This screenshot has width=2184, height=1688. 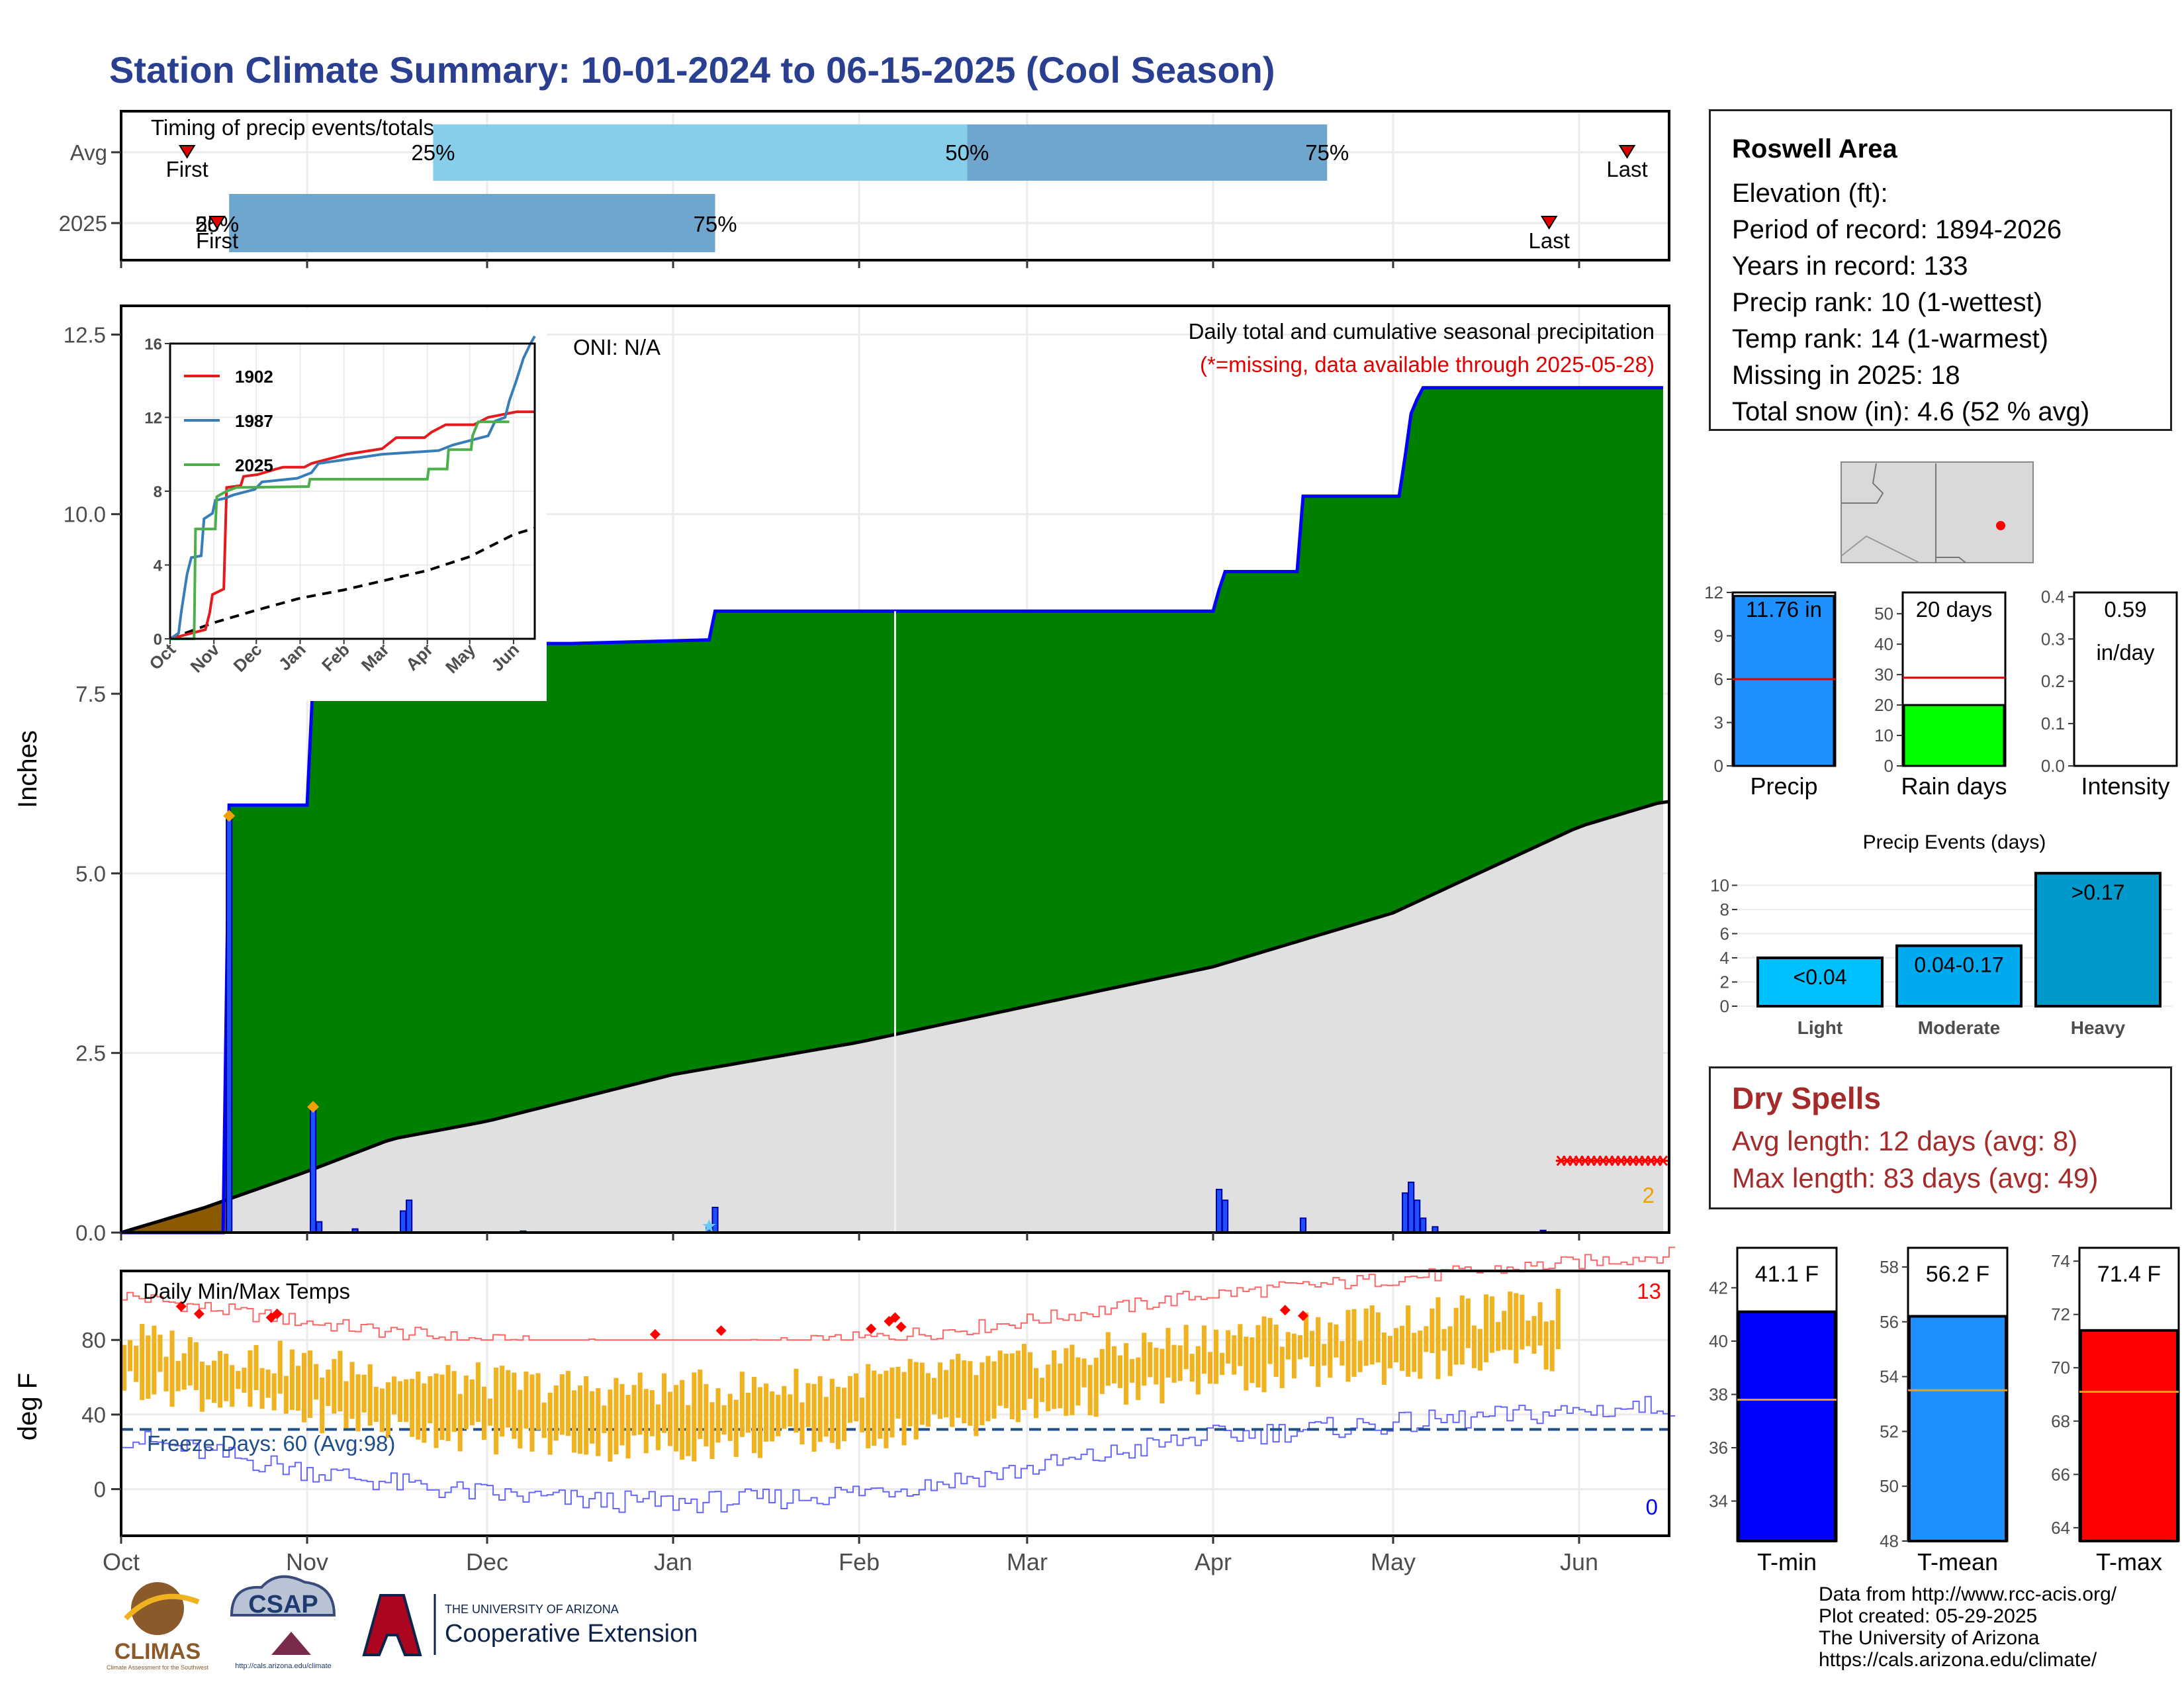 I want to click on summary-y-tick-label: 40, so click(x=1883, y=644).